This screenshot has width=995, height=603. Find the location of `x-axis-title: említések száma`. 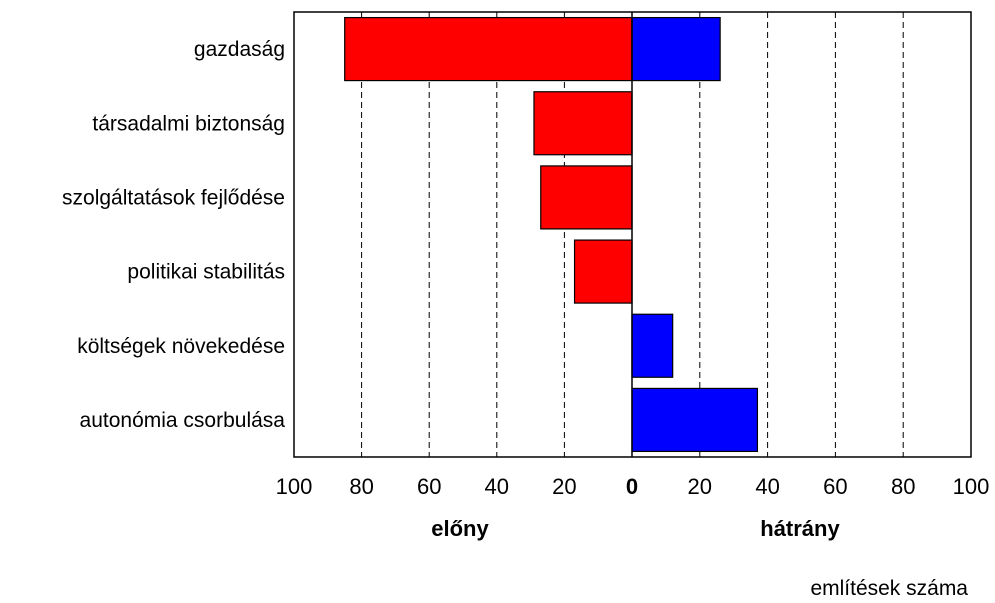

x-axis-title: említések száma is located at coordinates (889, 588).